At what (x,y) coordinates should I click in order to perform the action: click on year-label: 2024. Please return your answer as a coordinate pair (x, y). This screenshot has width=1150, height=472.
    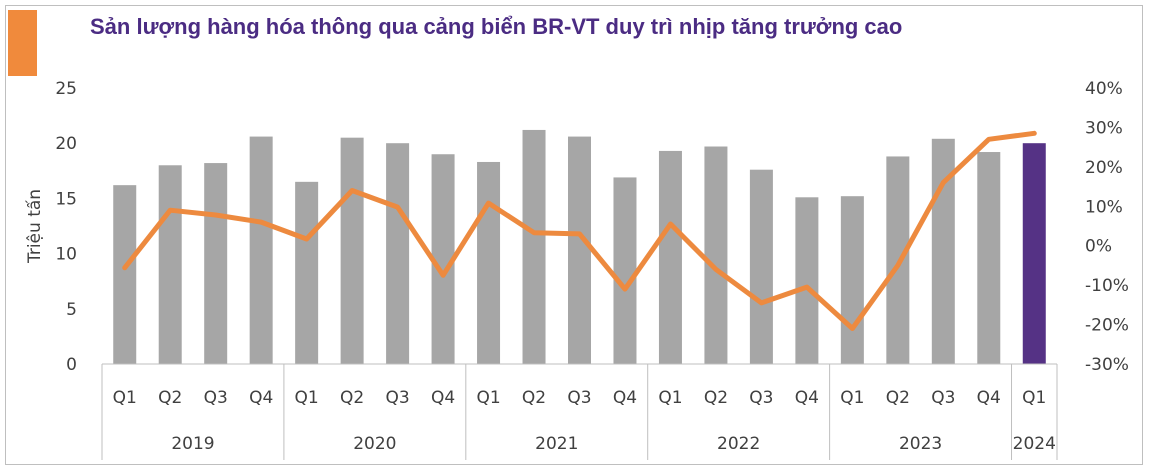
    Looking at the image, I should click on (1034, 444).